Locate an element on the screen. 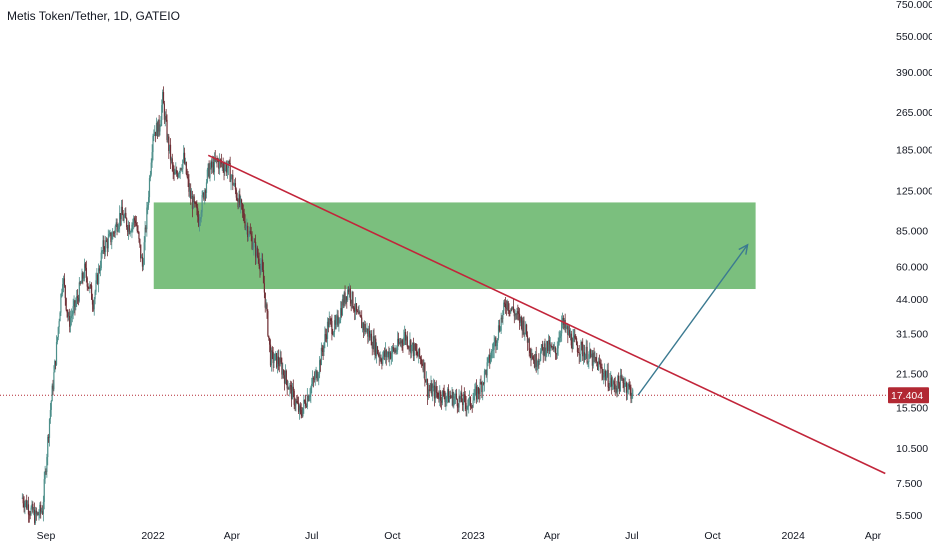 Image resolution: width=932 pixels, height=550 pixels. time-tick-label: 2022 is located at coordinates (153, 536).